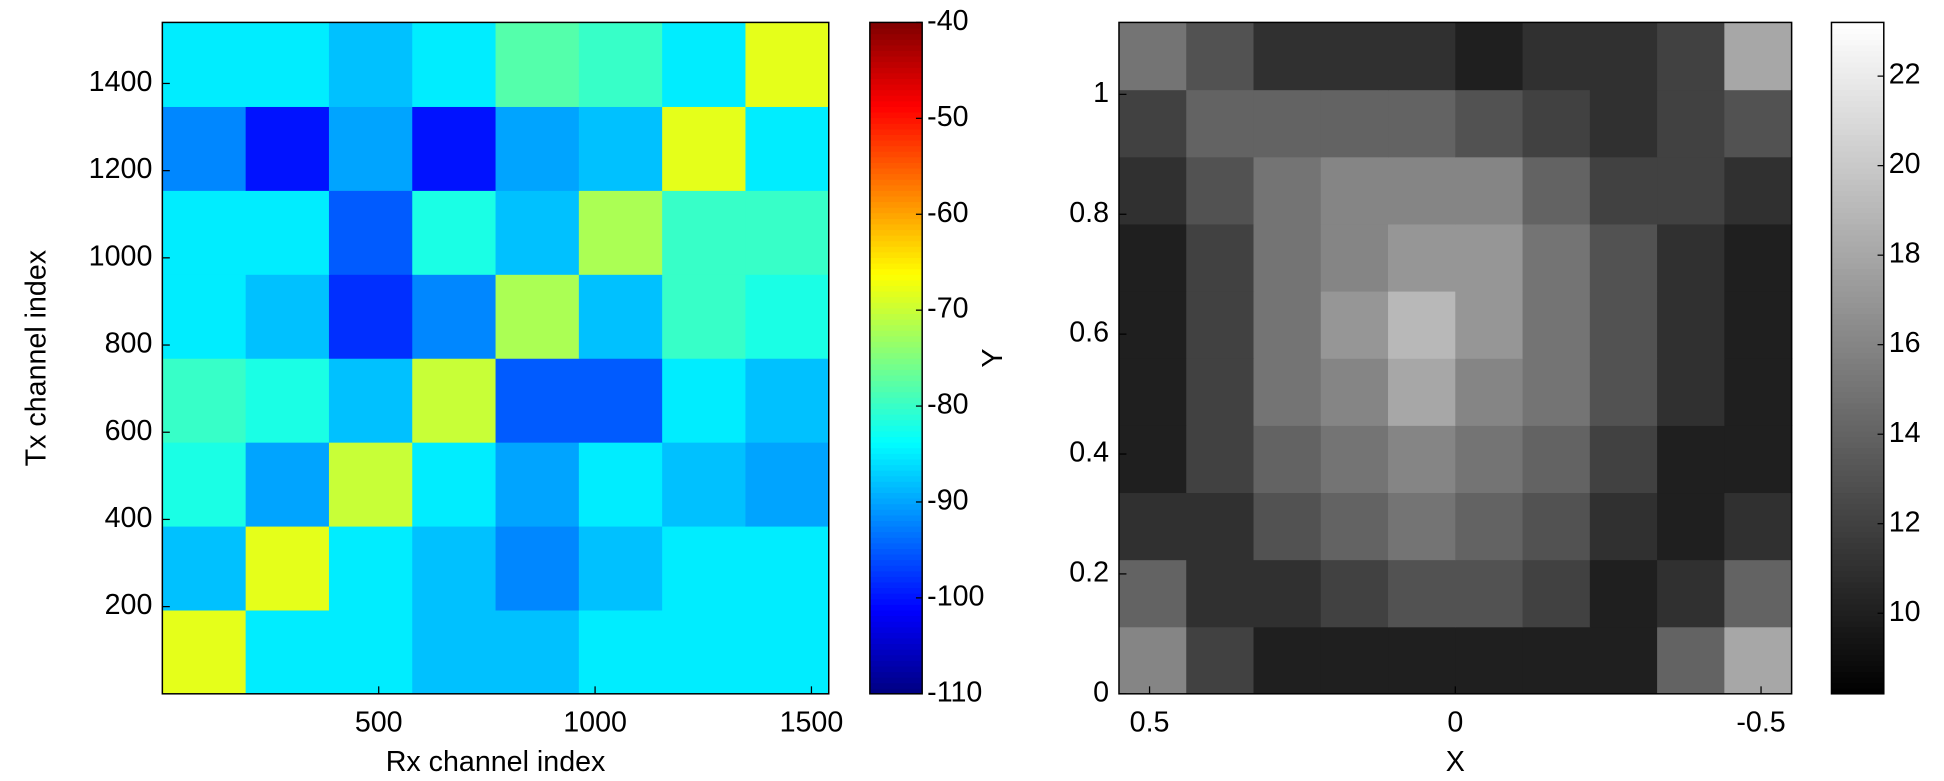 The width and height of the screenshot is (1944, 781). Describe the element at coordinates (1089, 213) in the screenshot. I see `y-tick-label: 0.8` at that location.